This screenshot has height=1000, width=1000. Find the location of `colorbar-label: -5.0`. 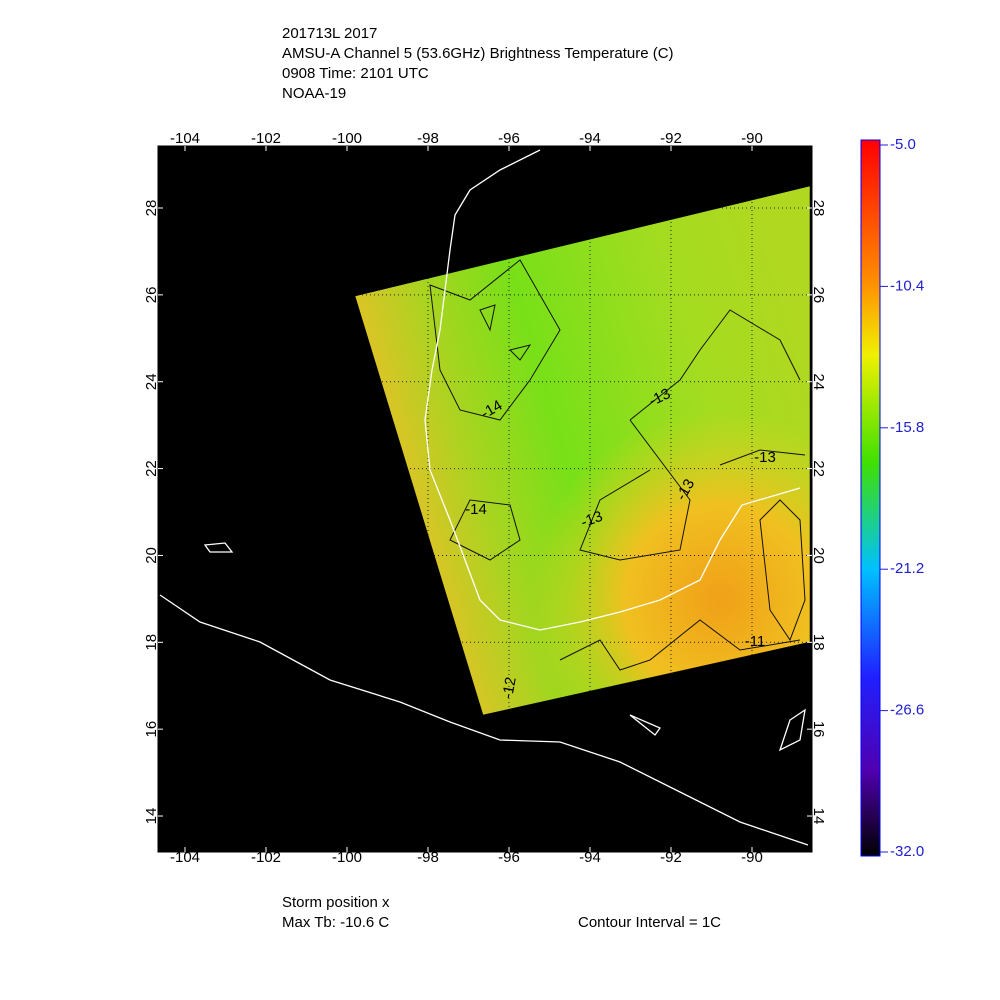

colorbar-label: -5.0 is located at coordinates (903, 144).